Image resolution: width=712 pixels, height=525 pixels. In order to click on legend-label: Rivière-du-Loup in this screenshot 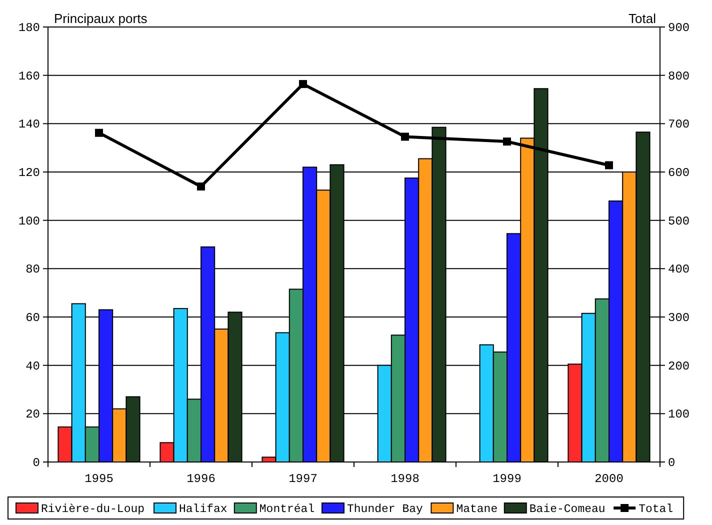, I will do `click(93, 509)`.